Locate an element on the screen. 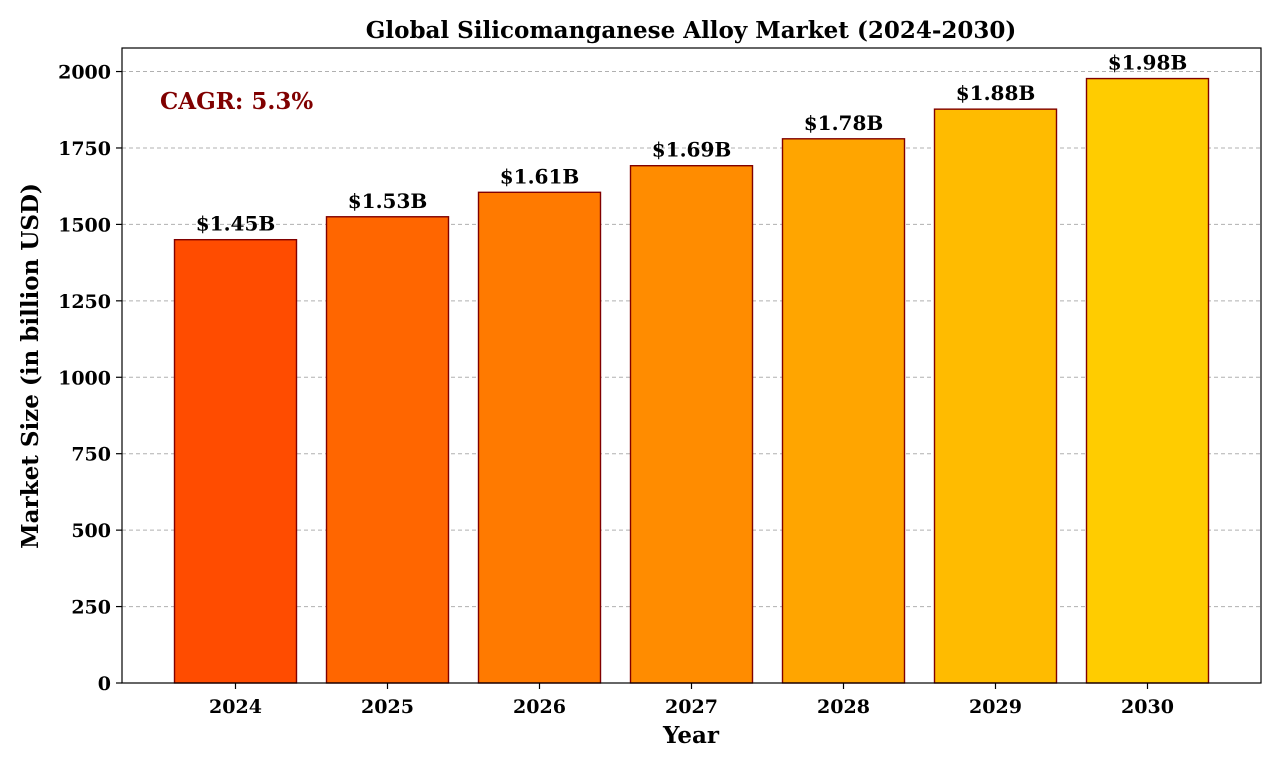 The height and width of the screenshot is (768, 1280). bar-2030 is located at coordinates (1147, 380).